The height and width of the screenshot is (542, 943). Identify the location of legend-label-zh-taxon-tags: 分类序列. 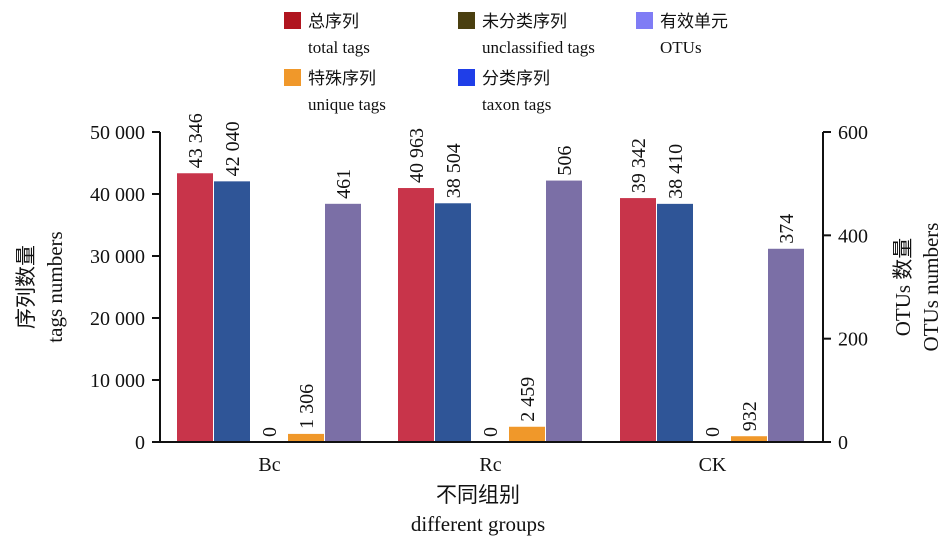
(516, 78).